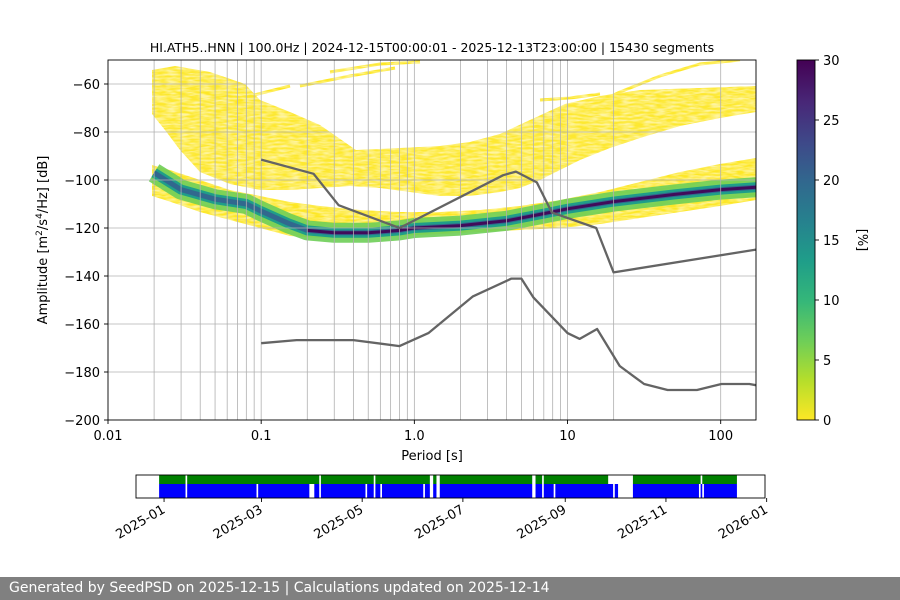 The height and width of the screenshot is (600, 900). Describe the element at coordinates (82, 229) in the screenshot. I see `y-tick-label: −120` at that location.